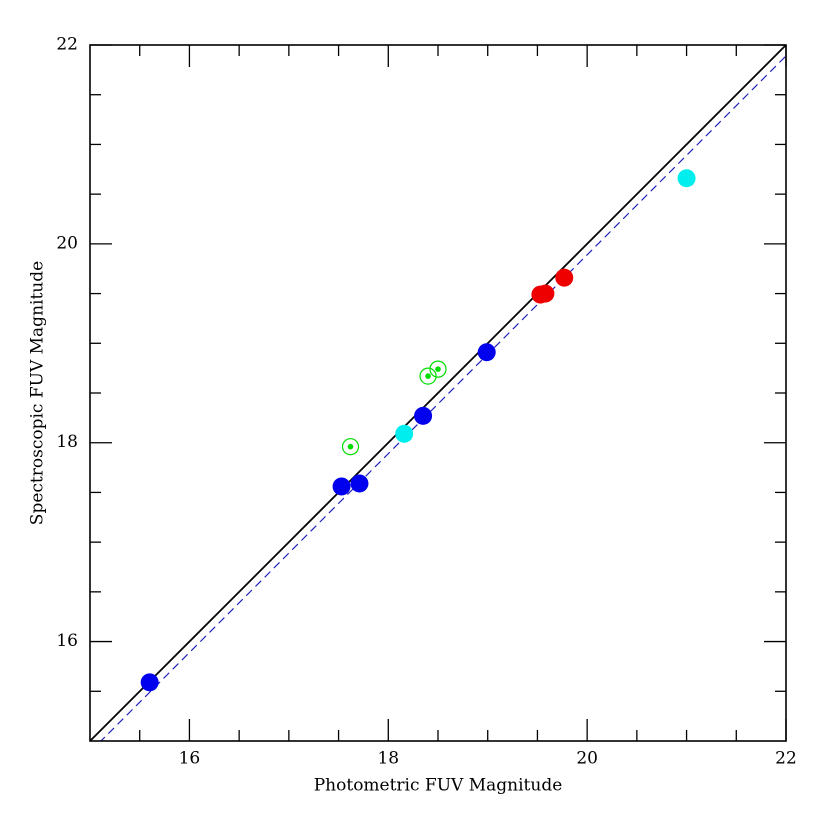 This screenshot has width=830, height=830. What do you see at coordinates (67, 45) in the screenshot?
I see `y-tick-label: 22` at bounding box center [67, 45].